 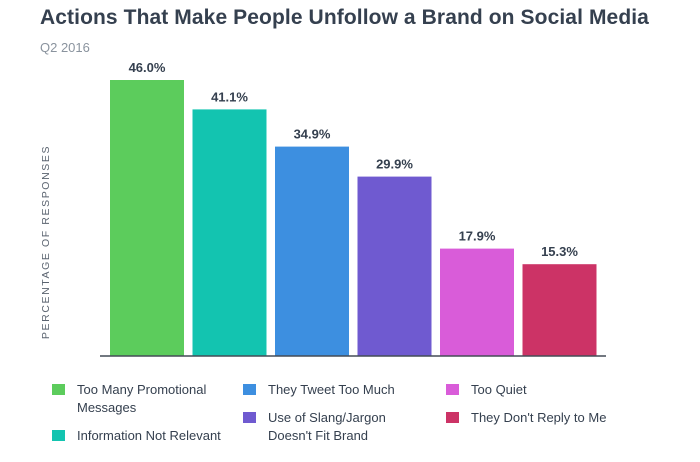 What do you see at coordinates (147, 67) in the screenshot?
I see `bar-value-label-too-many-promotional-messages: 46.0%` at bounding box center [147, 67].